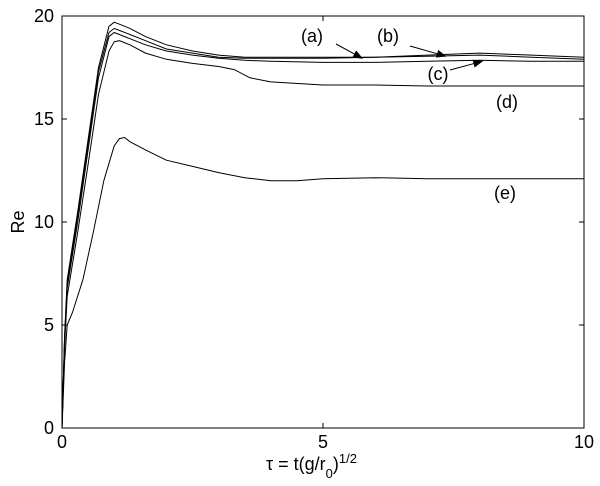 The height and width of the screenshot is (486, 600). What do you see at coordinates (18, 221) in the screenshot?
I see `y-axis-label: Re` at bounding box center [18, 221].